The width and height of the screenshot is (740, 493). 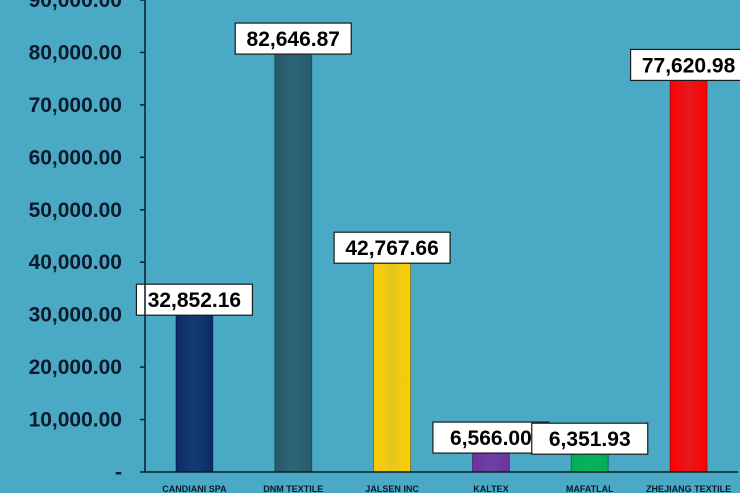 What do you see at coordinates (689, 65) in the screenshot?
I see `data-label: 77,620.98` at bounding box center [689, 65].